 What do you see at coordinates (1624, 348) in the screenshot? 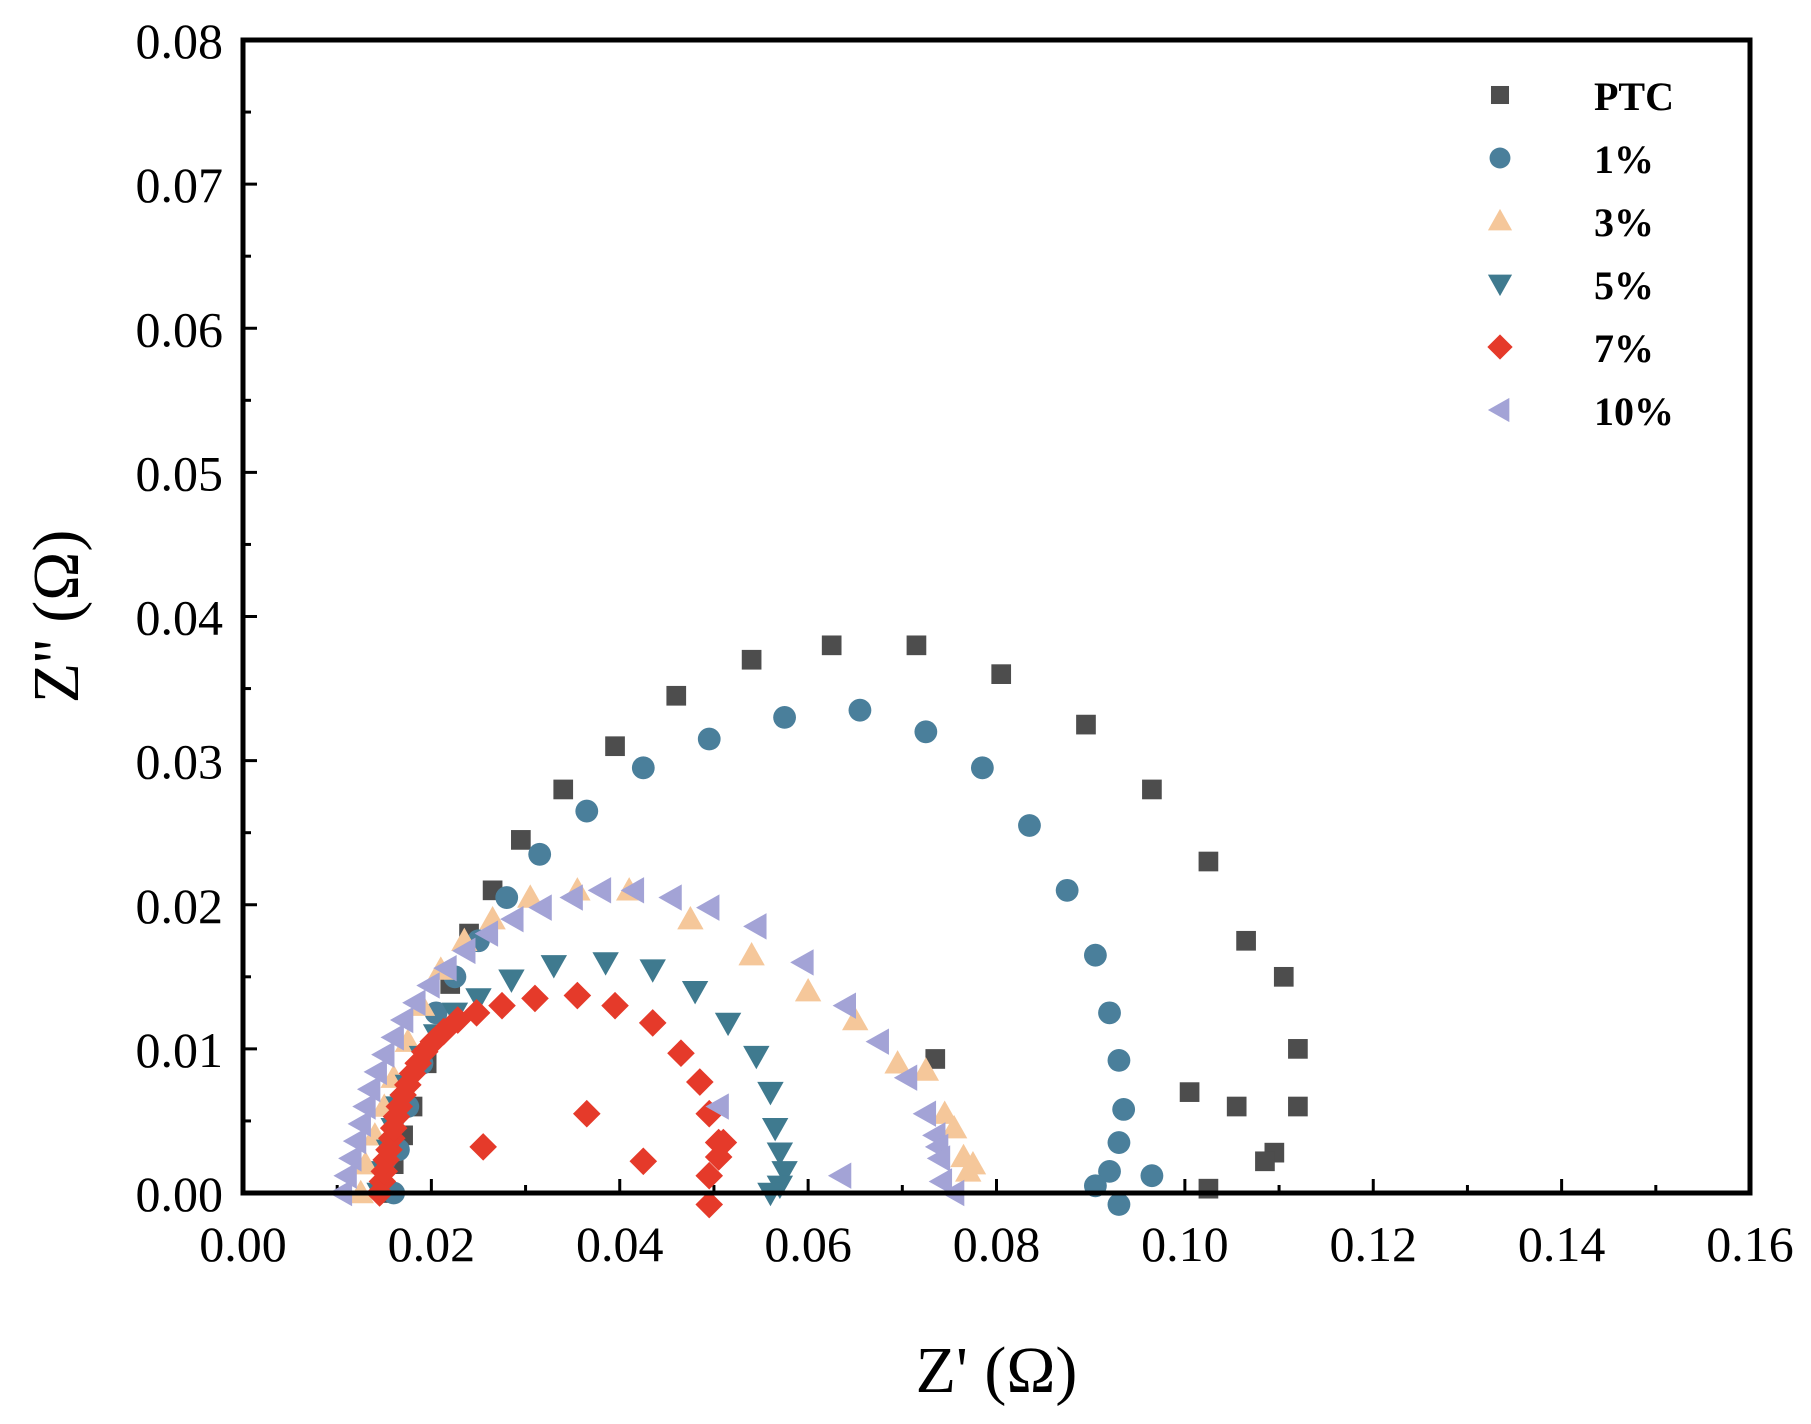
I see `legend-label: 7%` at bounding box center [1624, 348].